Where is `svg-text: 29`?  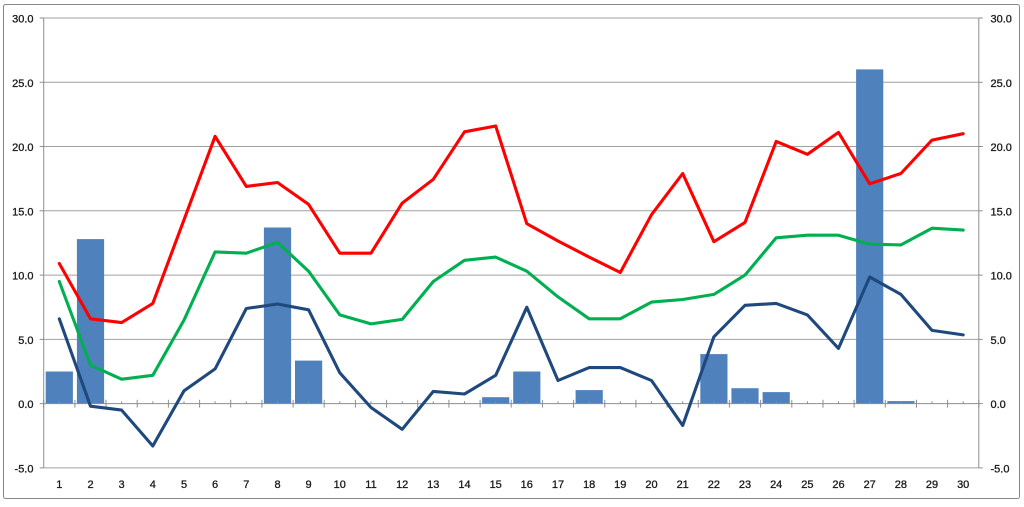
svg-text: 29 is located at coordinates (932, 485).